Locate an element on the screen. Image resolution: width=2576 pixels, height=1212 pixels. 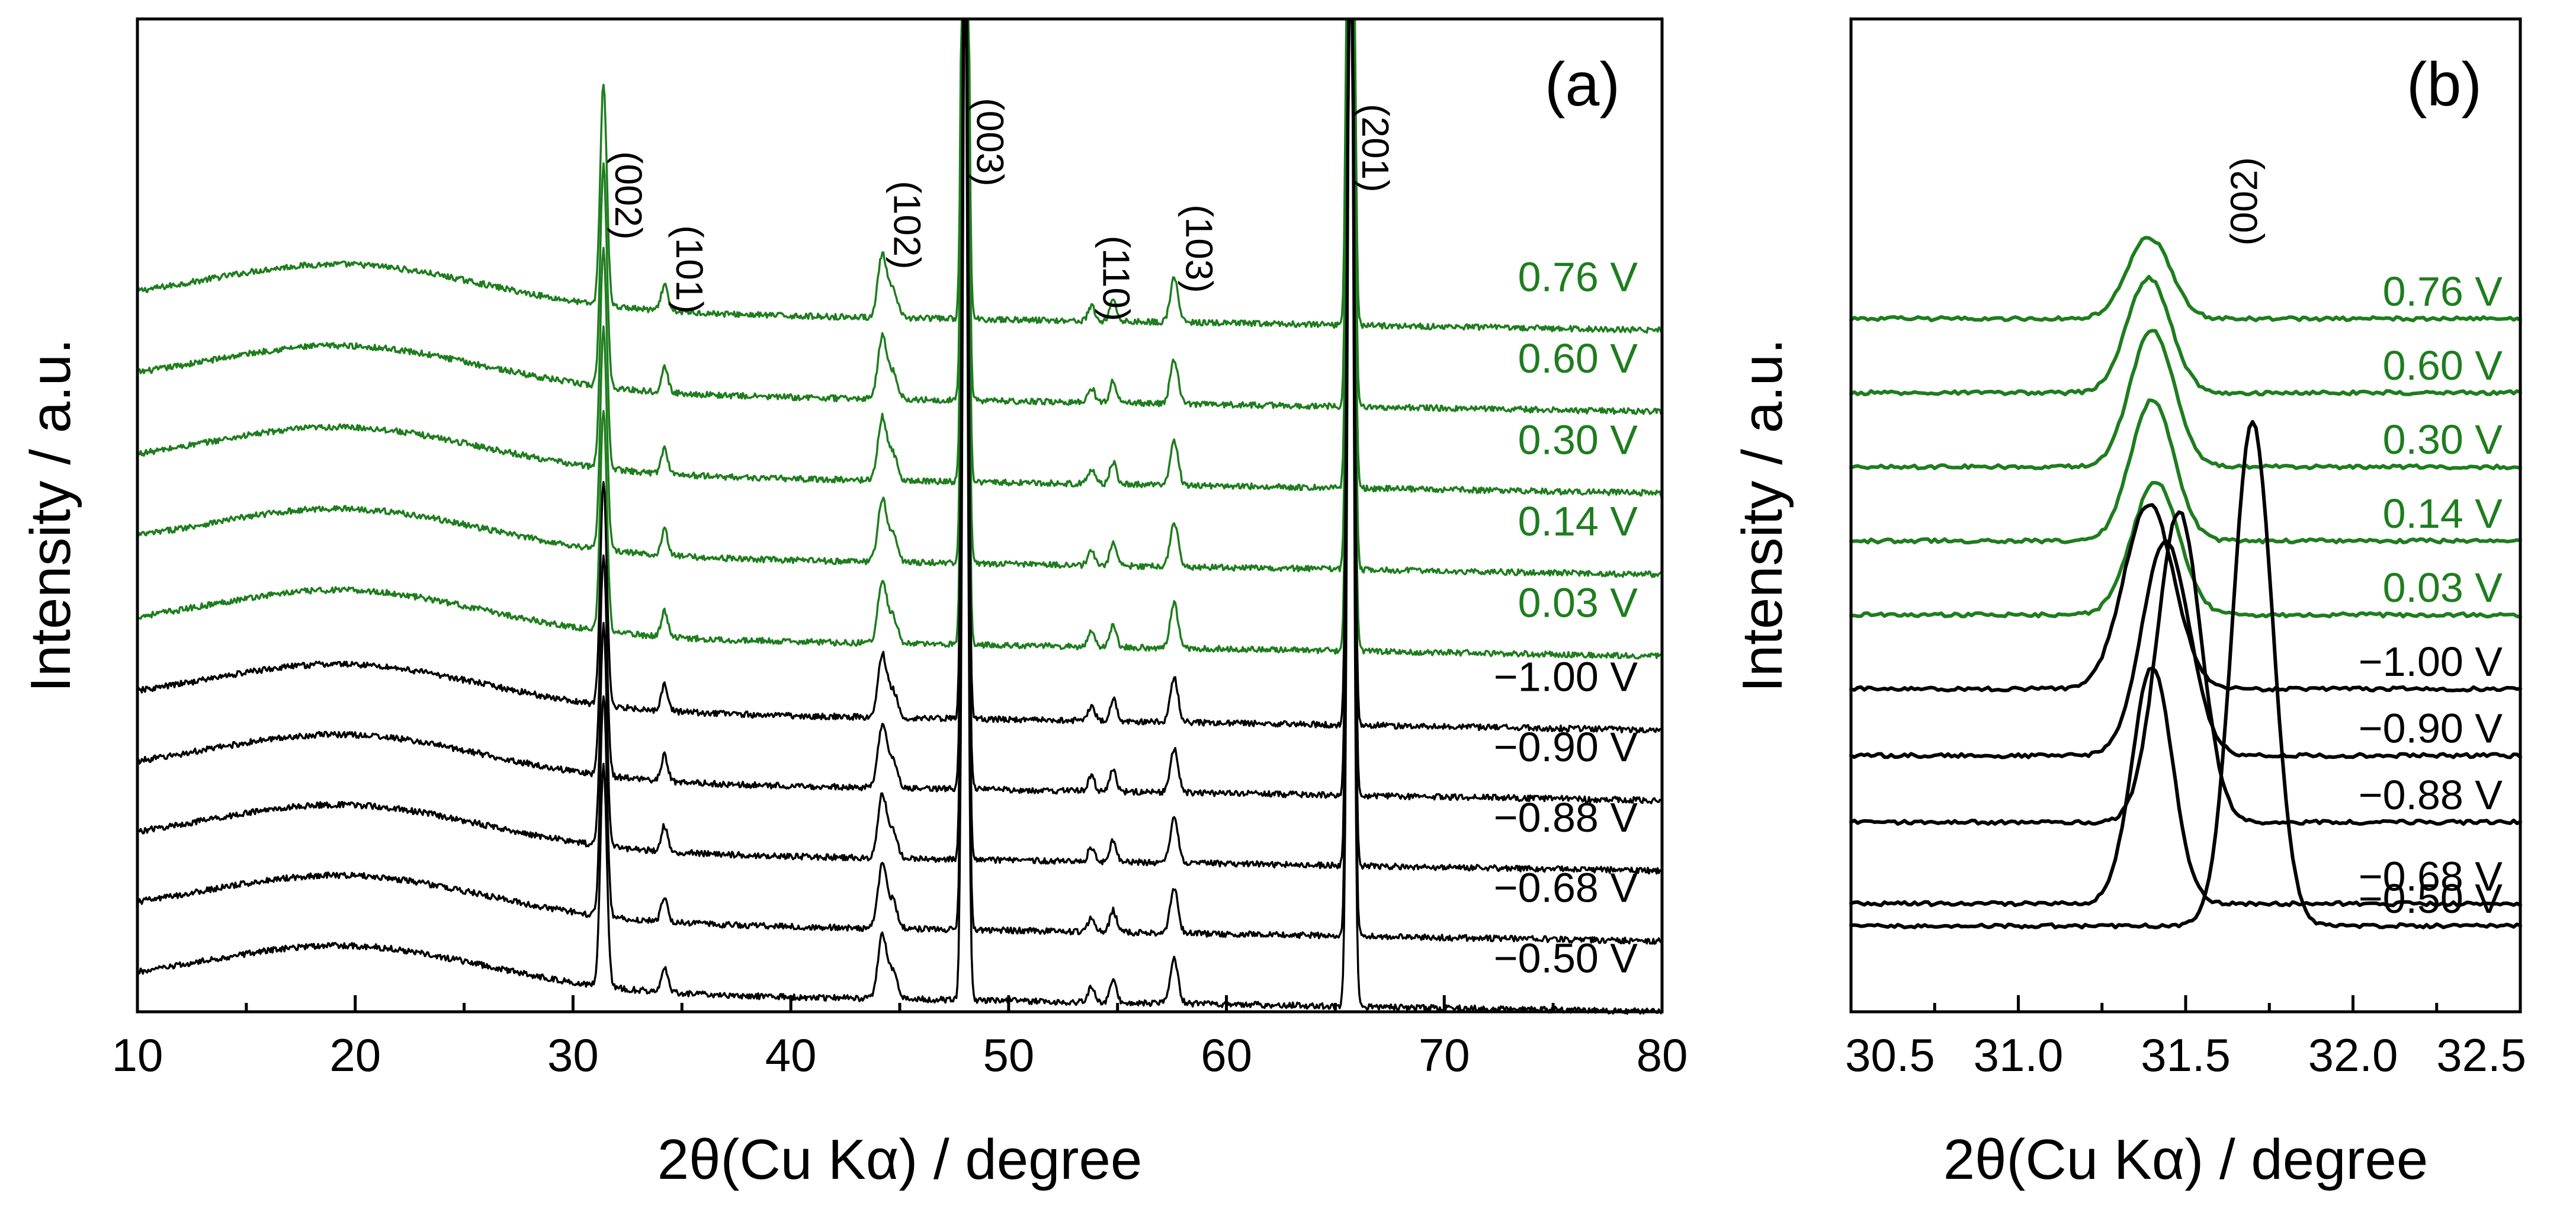
panel-a-series-label: 0.14 V is located at coordinates (1578, 521).